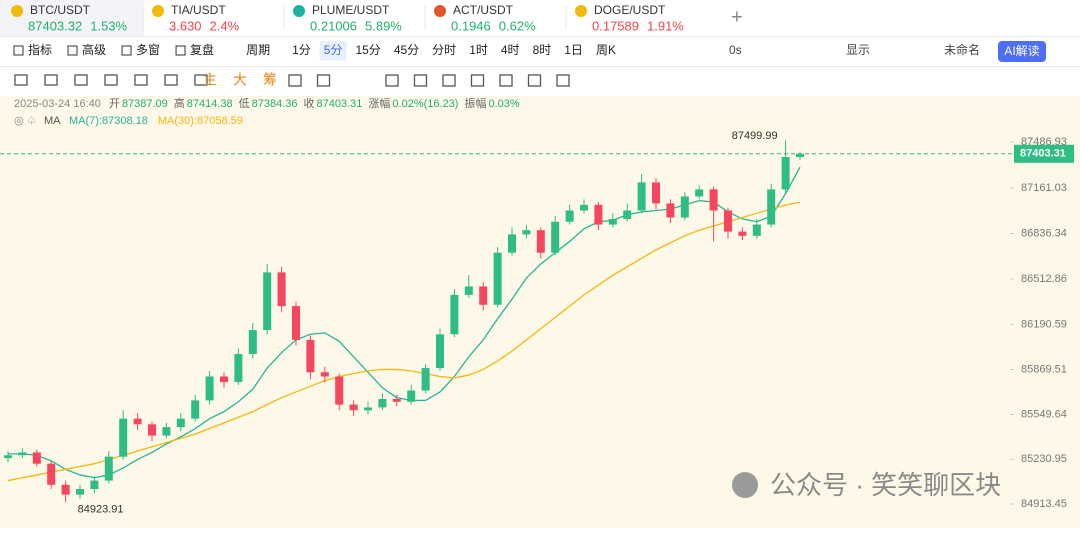  What do you see at coordinates (198, 10) in the screenshot?
I see `tab-name: TIA/USDT` at bounding box center [198, 10].